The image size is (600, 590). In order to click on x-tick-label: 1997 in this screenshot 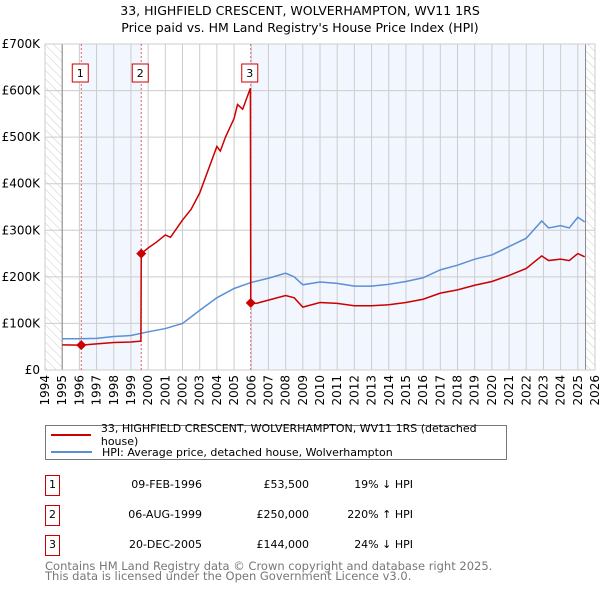, I will do `click(97, 390)`.